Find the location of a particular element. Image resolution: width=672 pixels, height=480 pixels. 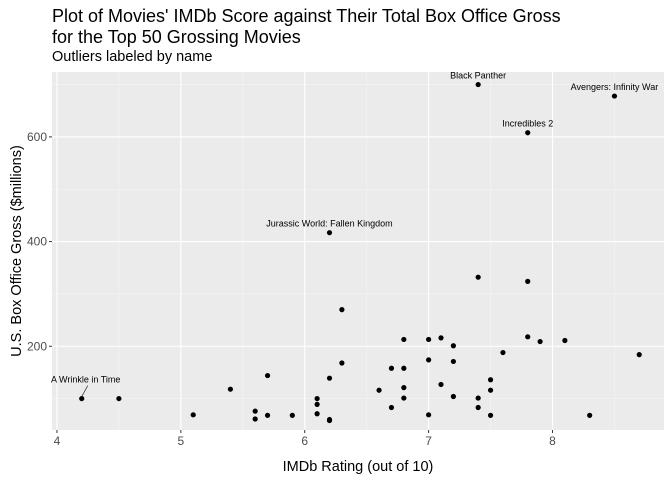

x-tick-label: 7 is located at coordinates (428, 441).